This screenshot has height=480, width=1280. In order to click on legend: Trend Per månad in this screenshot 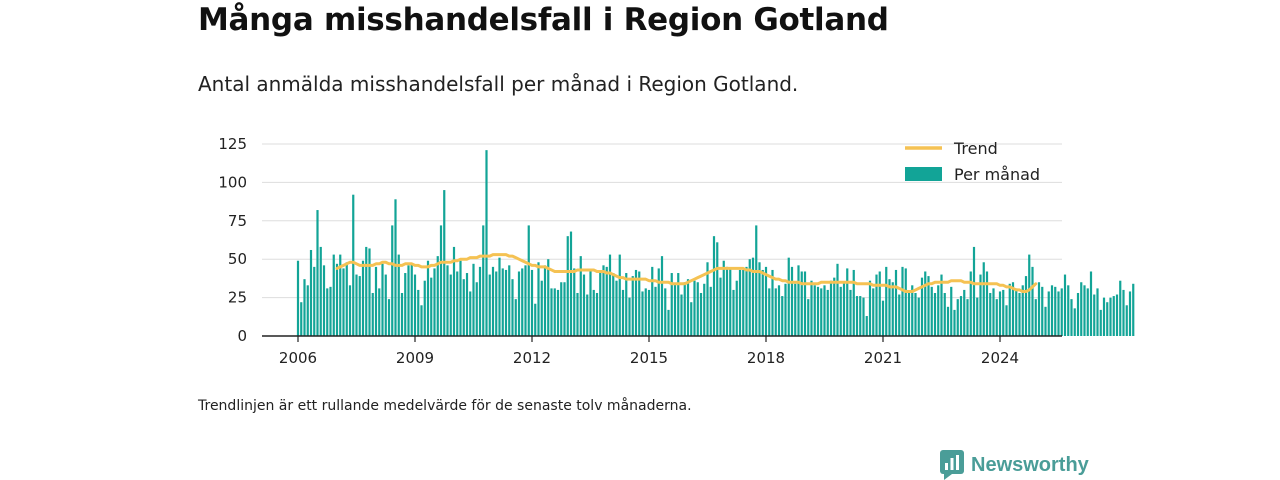, I will do `click(972, 161)`.